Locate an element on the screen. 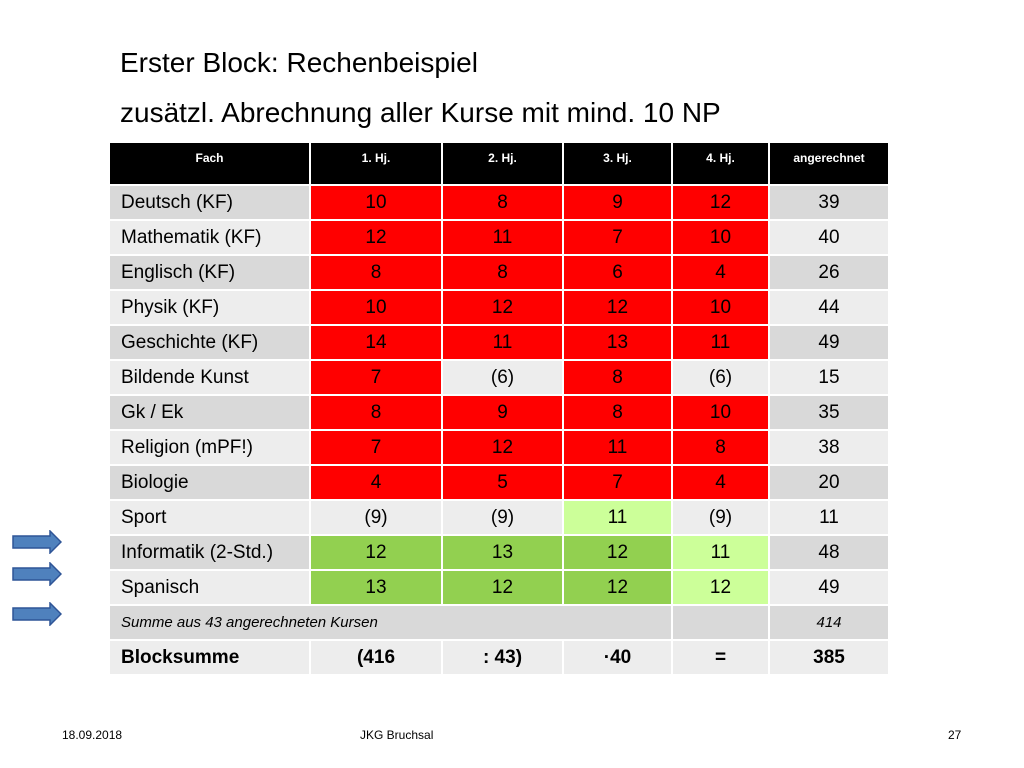 Image resolution: width=1024 pixels, height=768 pixels. grade-cell-hj1: 14 is located at coordinates (376, 342).